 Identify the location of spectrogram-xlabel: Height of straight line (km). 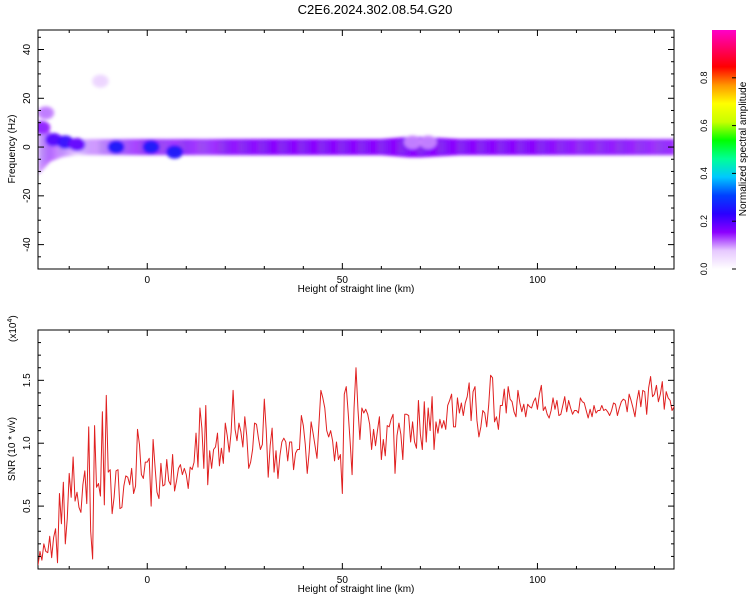
(356, 289).